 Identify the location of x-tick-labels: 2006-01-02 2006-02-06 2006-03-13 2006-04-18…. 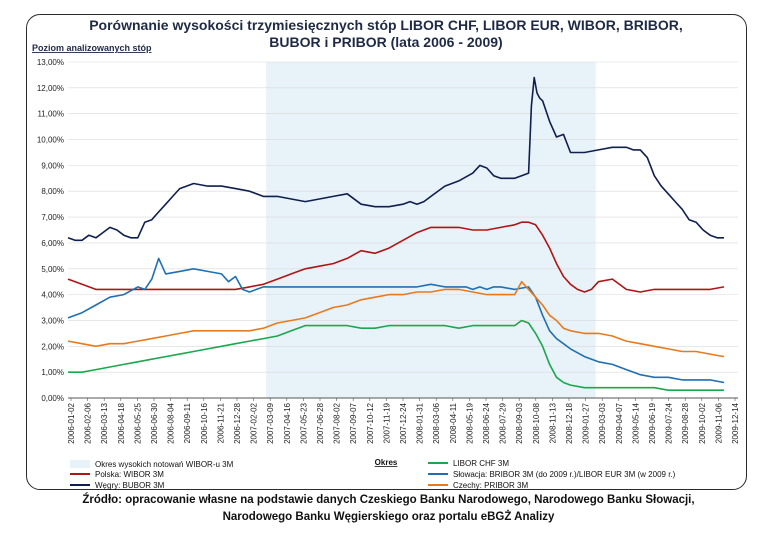
(403, 421).